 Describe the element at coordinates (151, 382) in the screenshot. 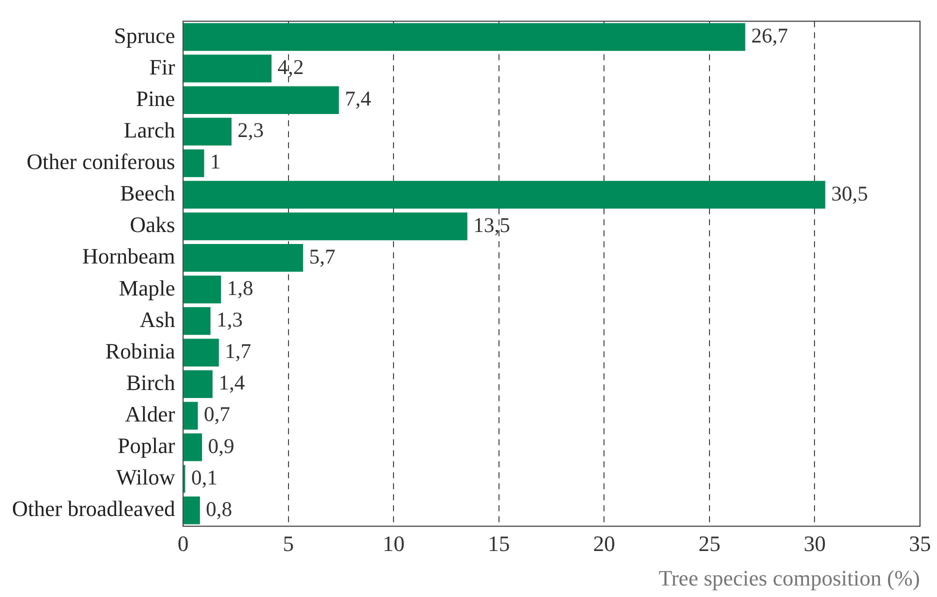

I see `y-tick-label: Birch` at that location.